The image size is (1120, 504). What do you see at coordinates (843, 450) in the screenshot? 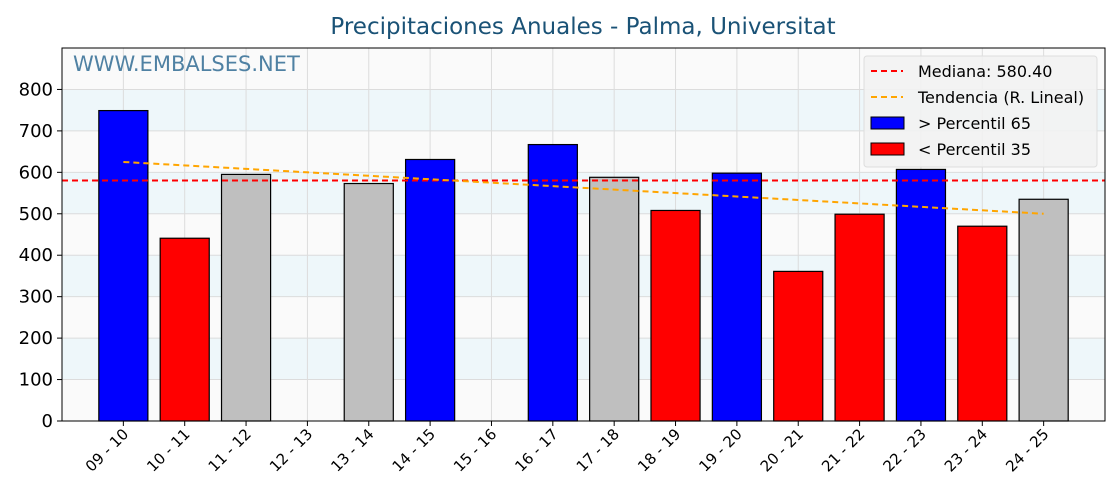
I see `x-tick-label: 21 - 22` at bounding box center [843, 450].